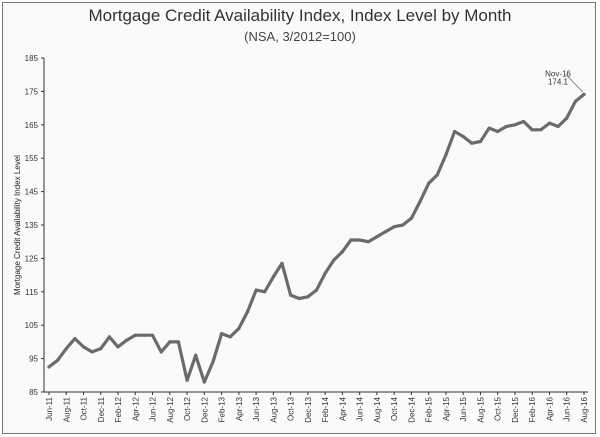 The height and width of the screenshot is (437, 600). I want to click on y-tick-label: 125, so click(32, 258).